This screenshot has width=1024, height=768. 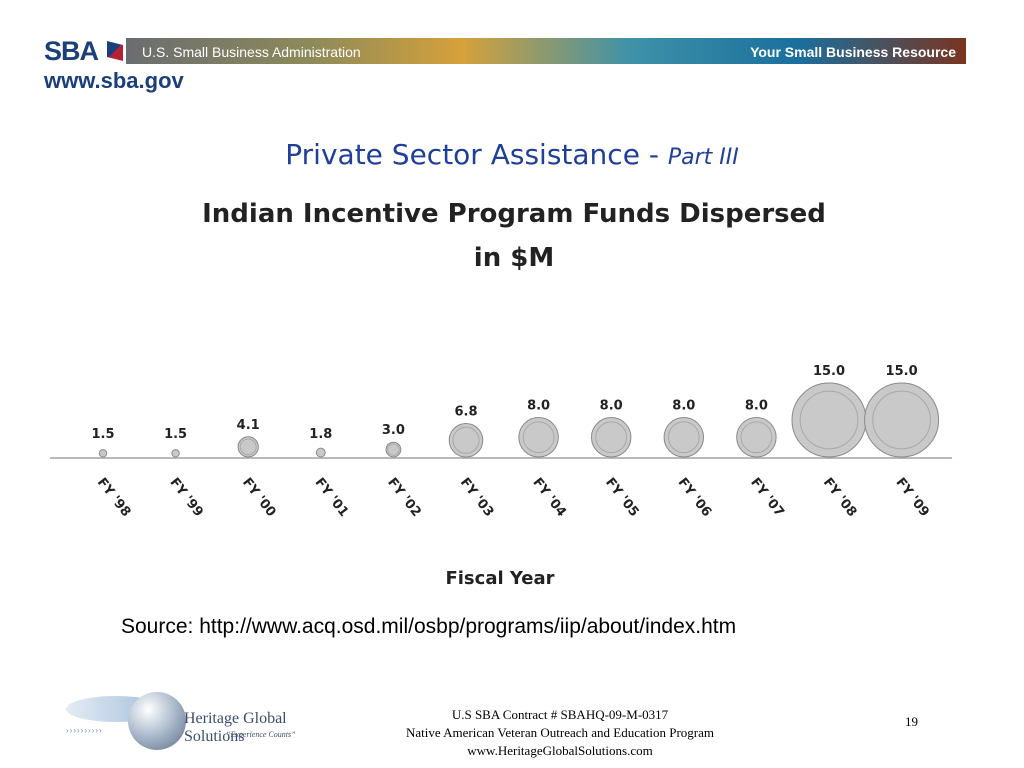 What do you see at coordinates (185, 497) in the screenshot?
I see `x-tick-label: FY '99` at bounding box center [185, 497].